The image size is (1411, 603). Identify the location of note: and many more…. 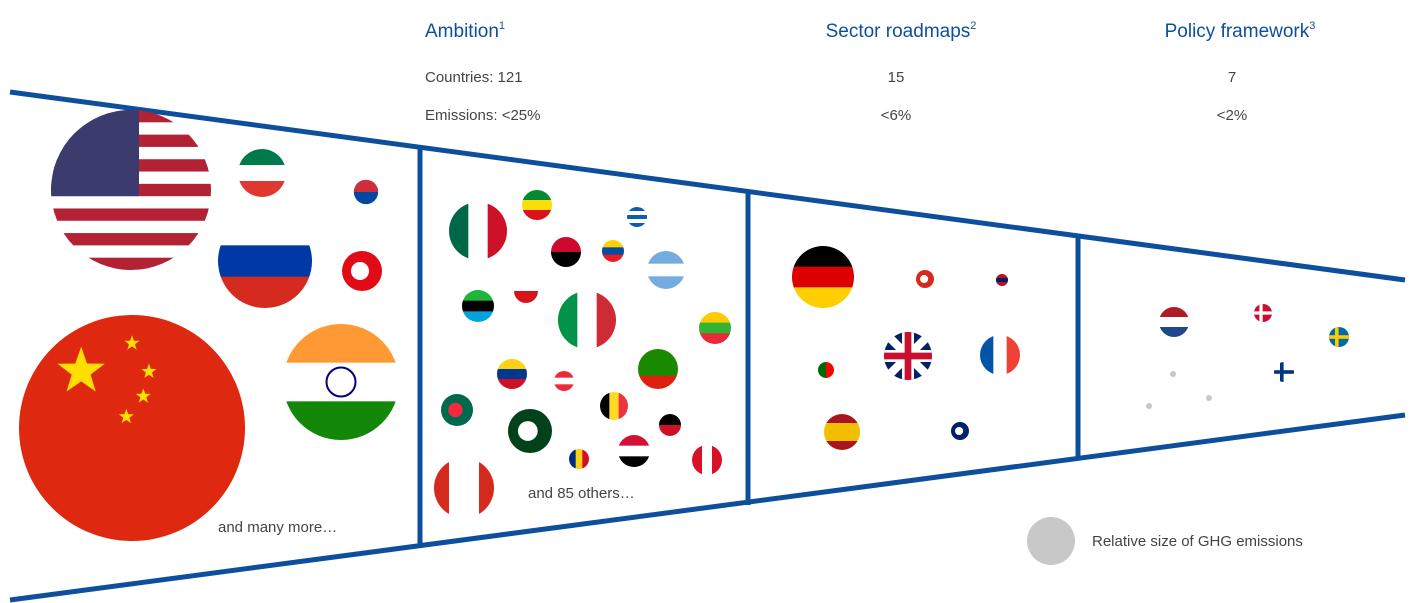
(277, 527).